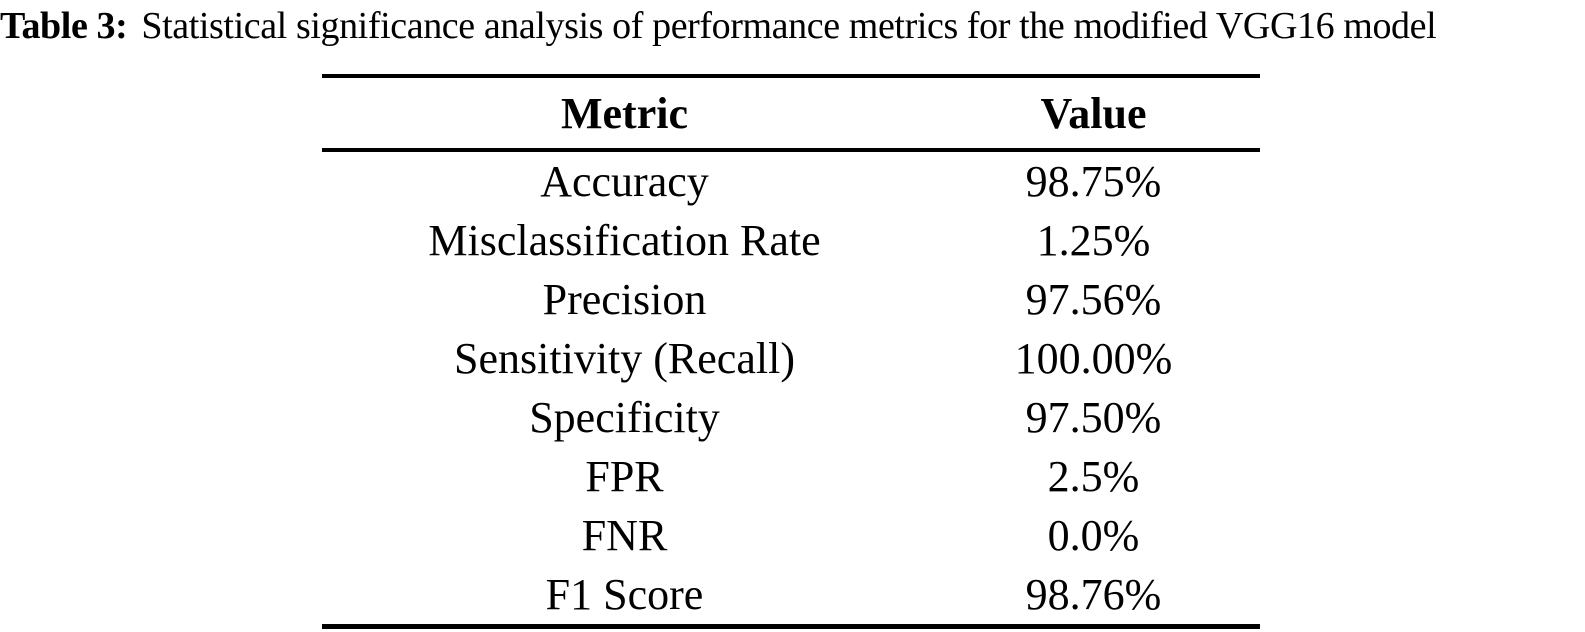 This screenshot has width=1585, height=632. Describe the element at coordinates (624, 181) in the screenshot. I see `metric-cell: Accuracy` at that location.